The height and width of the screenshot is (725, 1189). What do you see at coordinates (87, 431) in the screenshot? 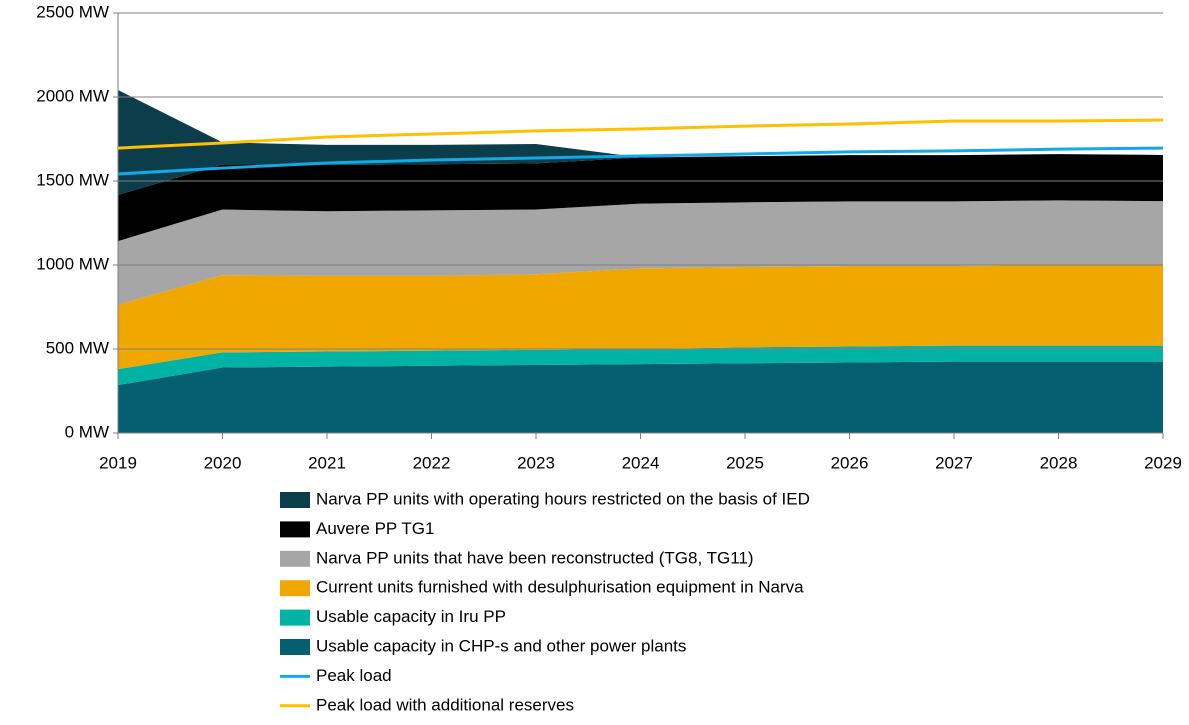
I see `y-tick-label: 0 MW` at bounding box center [87, 431].